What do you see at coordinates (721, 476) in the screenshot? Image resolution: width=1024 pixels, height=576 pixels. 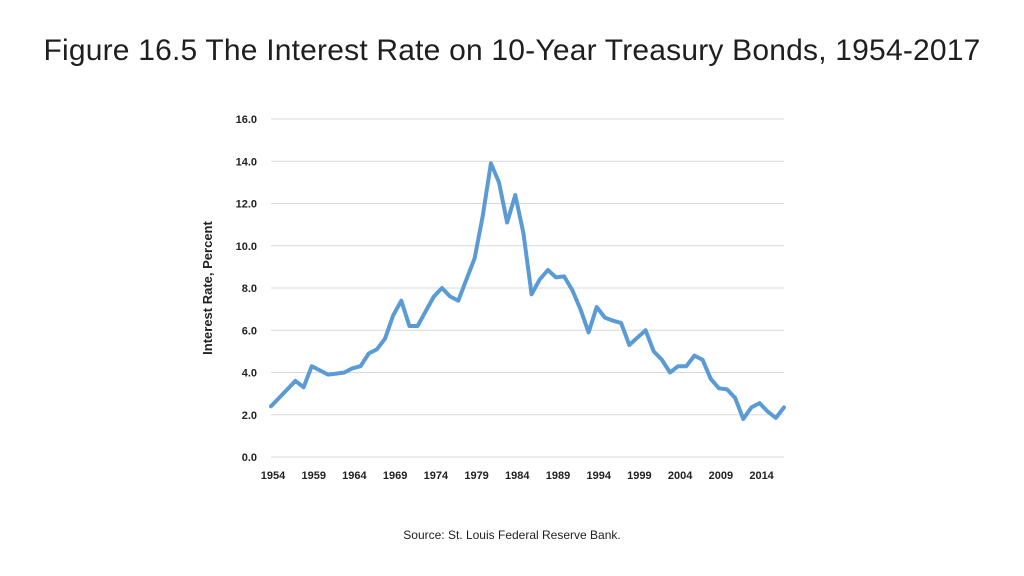 I see `x-tick-label: 2009` at bounding box center [721, 476].